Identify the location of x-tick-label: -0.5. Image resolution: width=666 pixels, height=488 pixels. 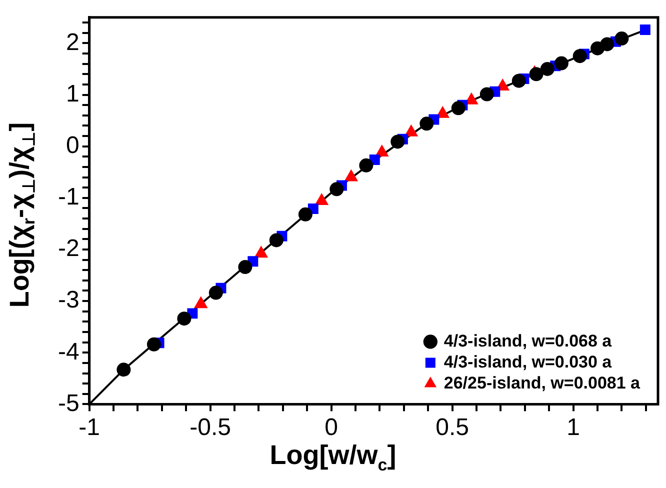
(211, 428).